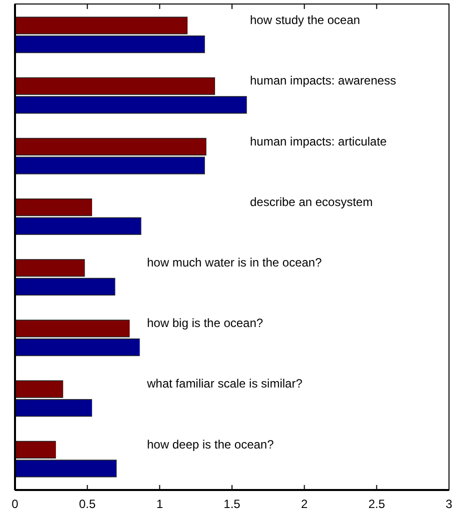  Describe the element at coordinates (311, 201) in the screenshot. I see `y-tick-label: describe an ecosystem` at that location.